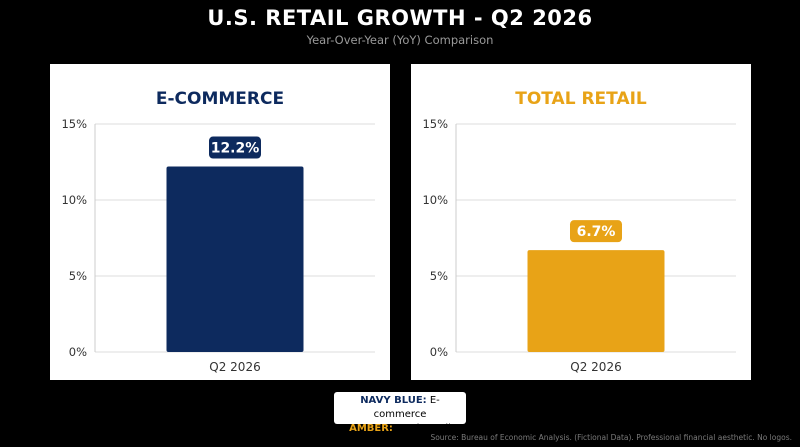 This screenshot has width=800, height=447. Describe the element at coordinates (74, 200) in the screenshot. I see `ecommerce-y-tick-label: 10%` at that location.